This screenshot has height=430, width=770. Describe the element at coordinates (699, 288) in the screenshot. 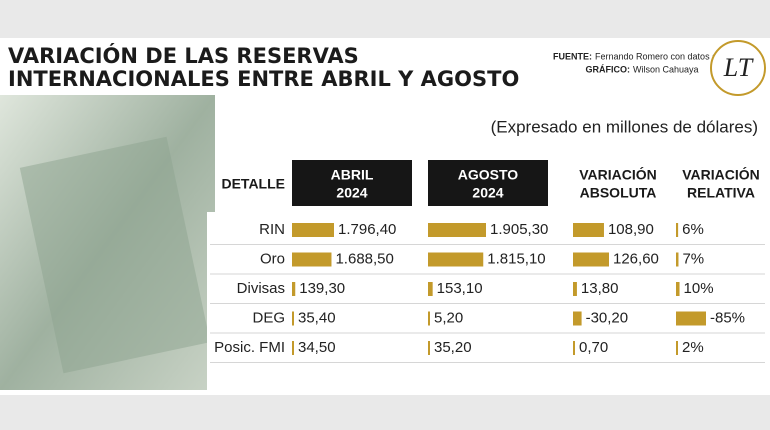

I see `value-label: 10%` at that location.